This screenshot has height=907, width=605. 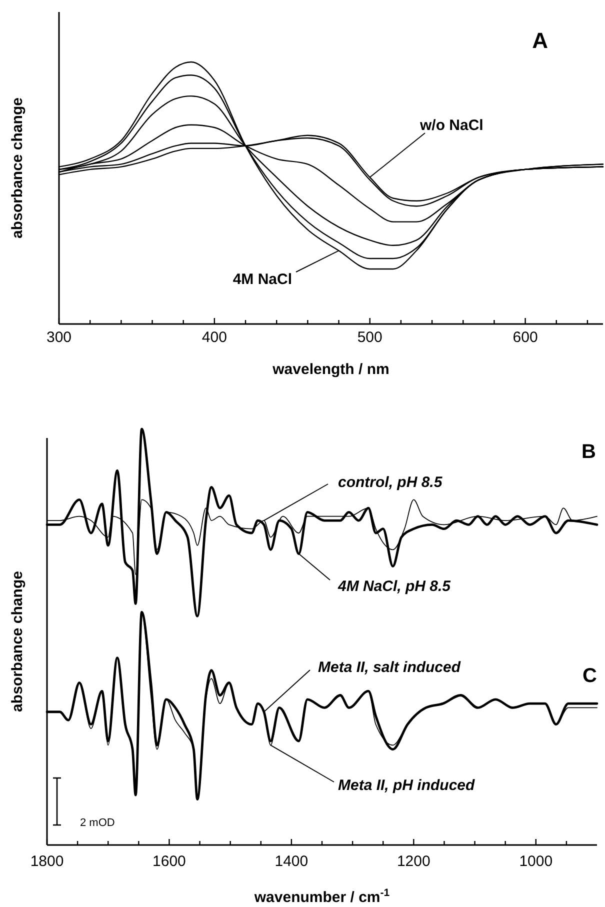 I want to click on annotation: B, so click(x=589, y=452).